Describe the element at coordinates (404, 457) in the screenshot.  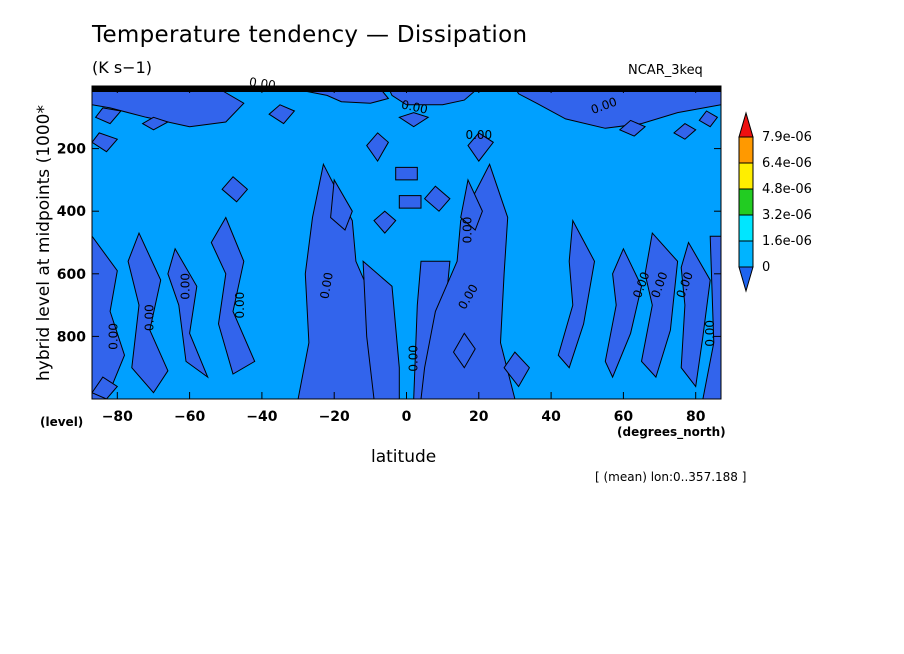
I see `x-axis-label: latitude` at that location.